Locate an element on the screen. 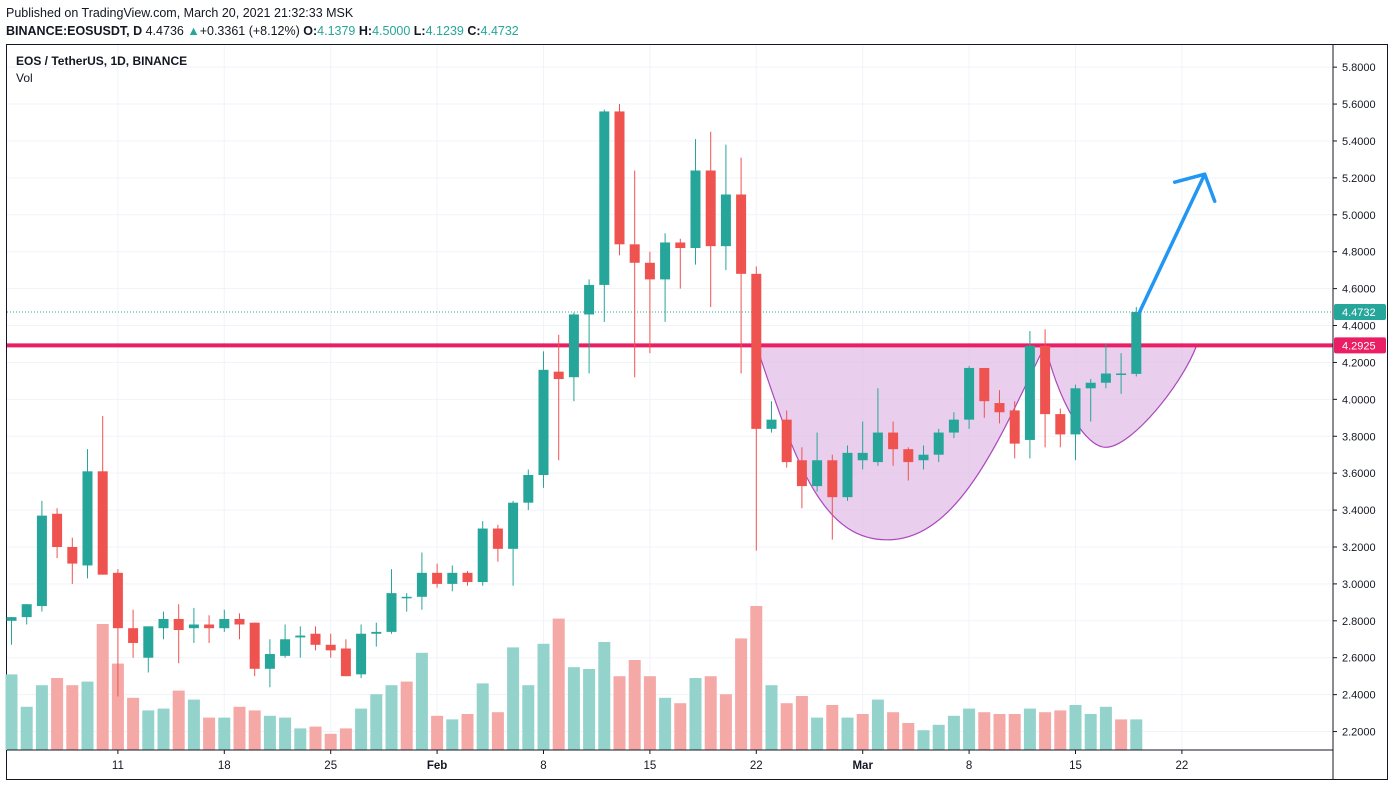 The image size is (1396, 785). y-tick-label: 2.4000 is located at coordinates (1359, 696).